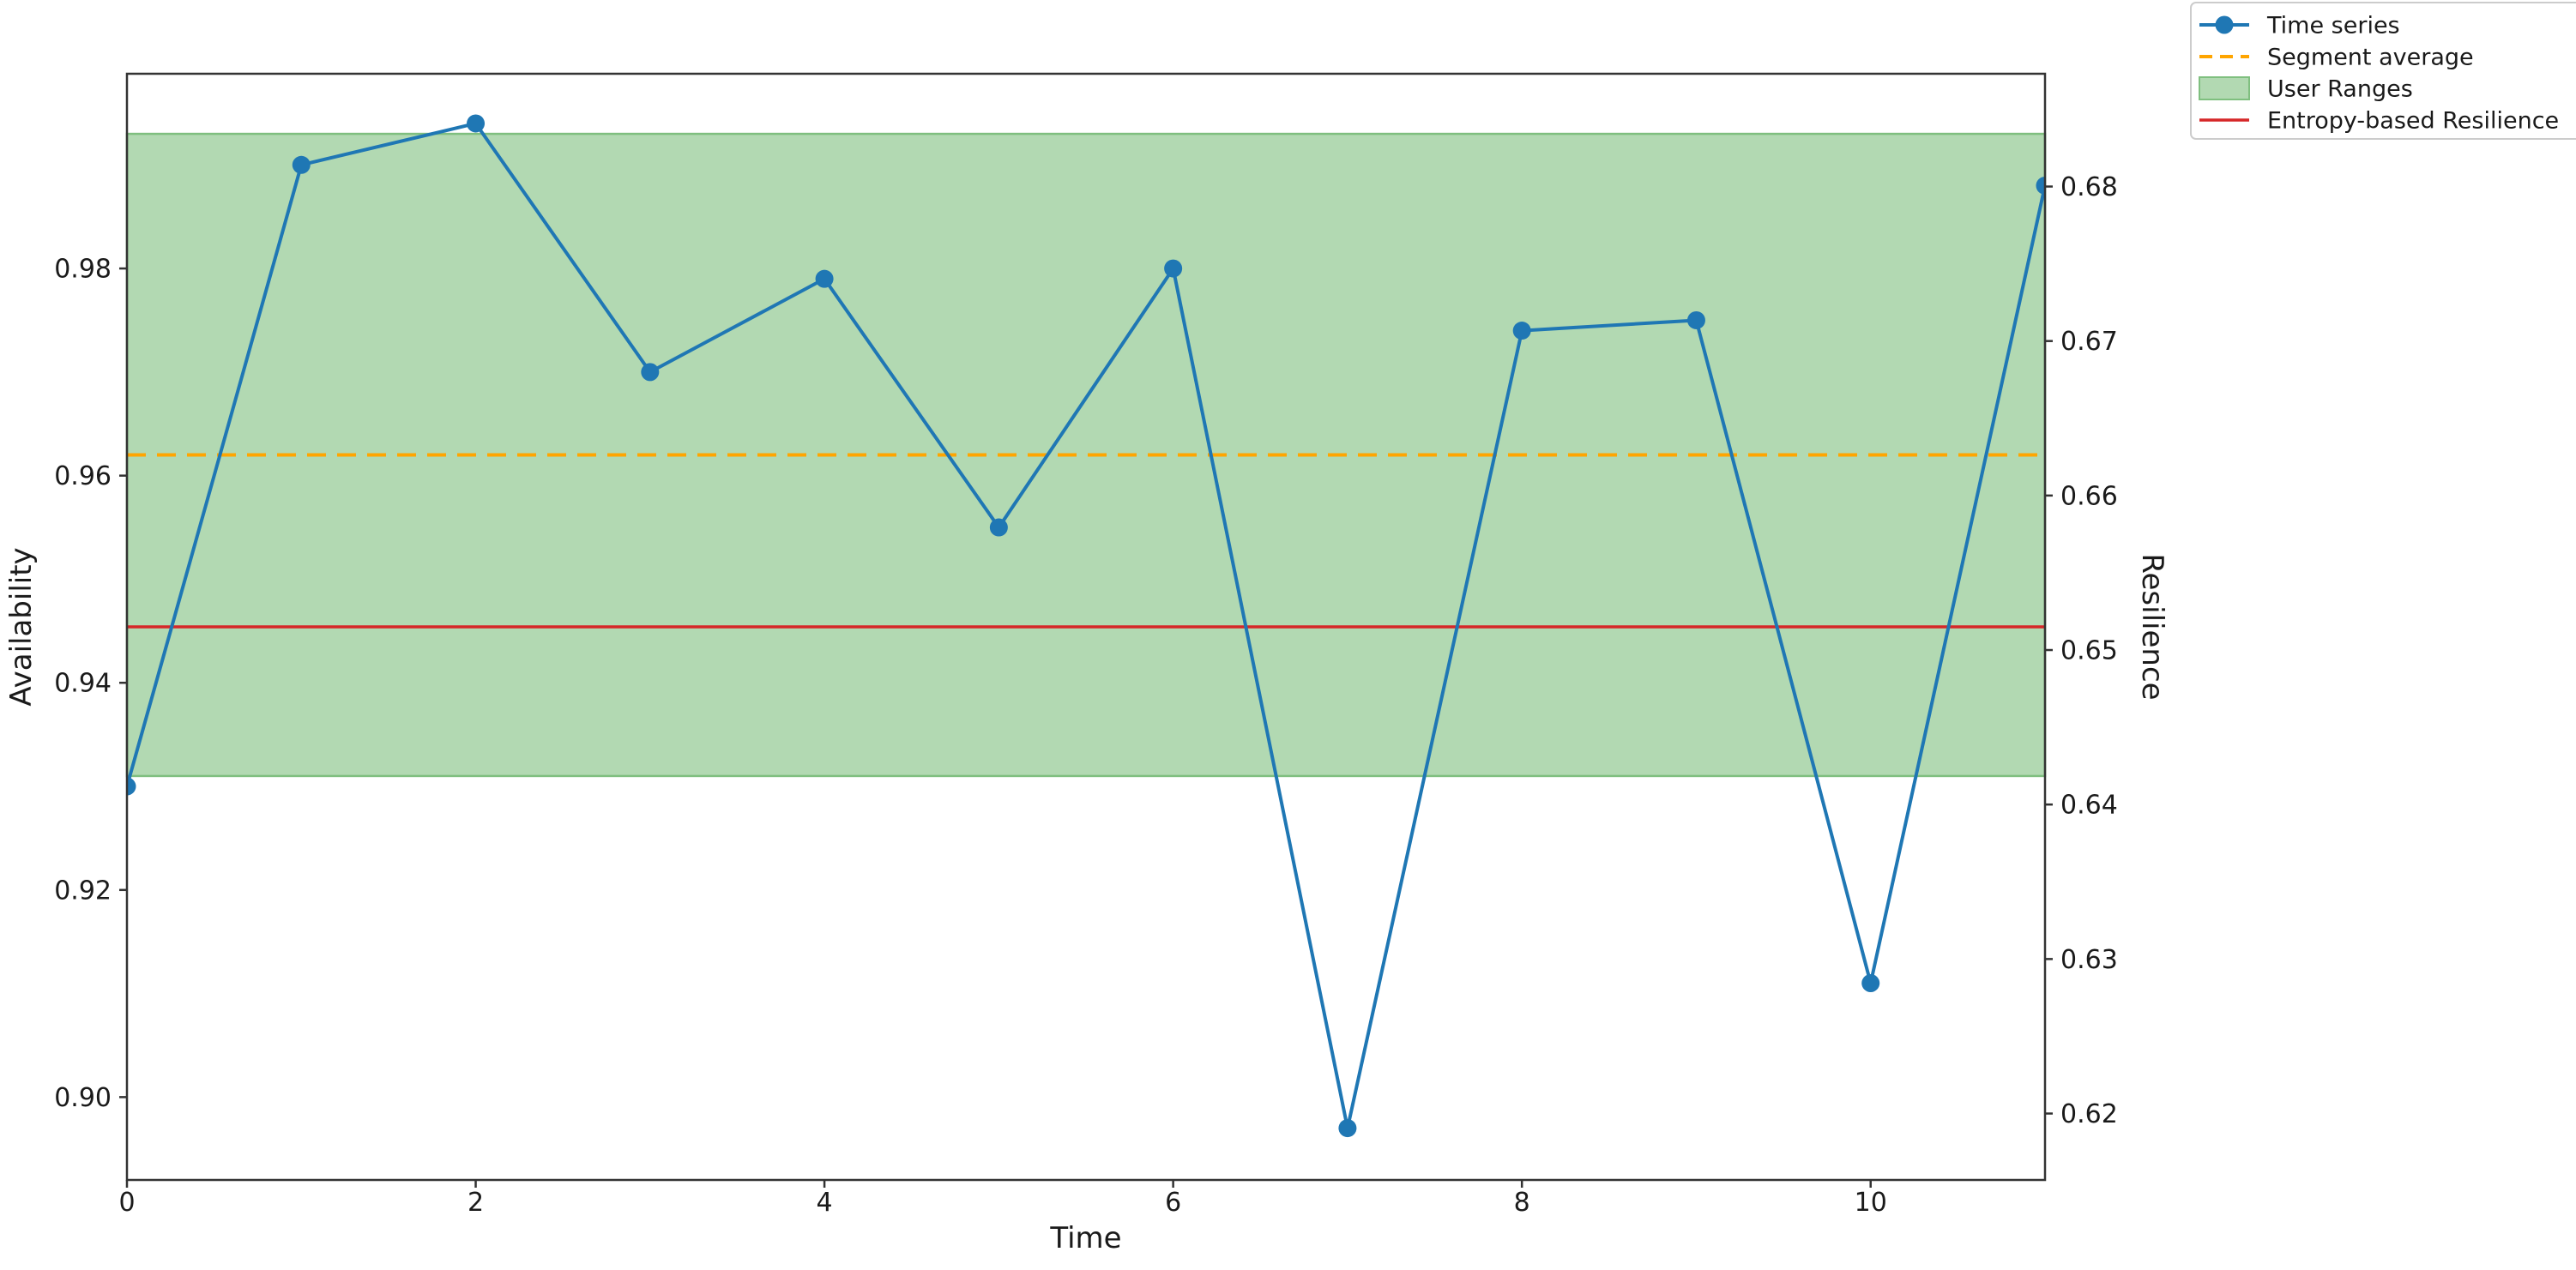 This screenshot has width=2576, height=1270. I want to click on legend-item-label: Entropy-based Resilience, so click(2413, 120).